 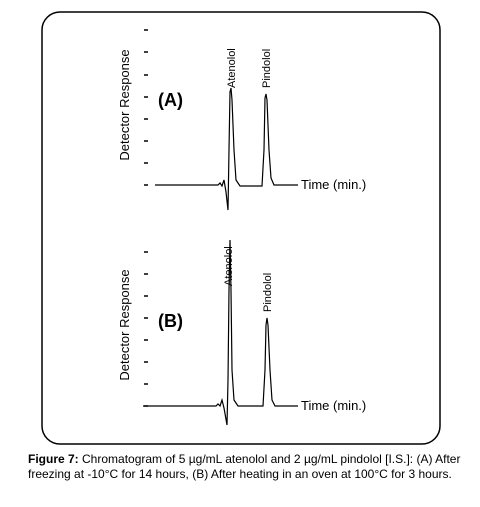 What do you see at coordinates (170, 100) in the screenshot?
I see `panel-label: (A)` at bounding box center [170, 100].